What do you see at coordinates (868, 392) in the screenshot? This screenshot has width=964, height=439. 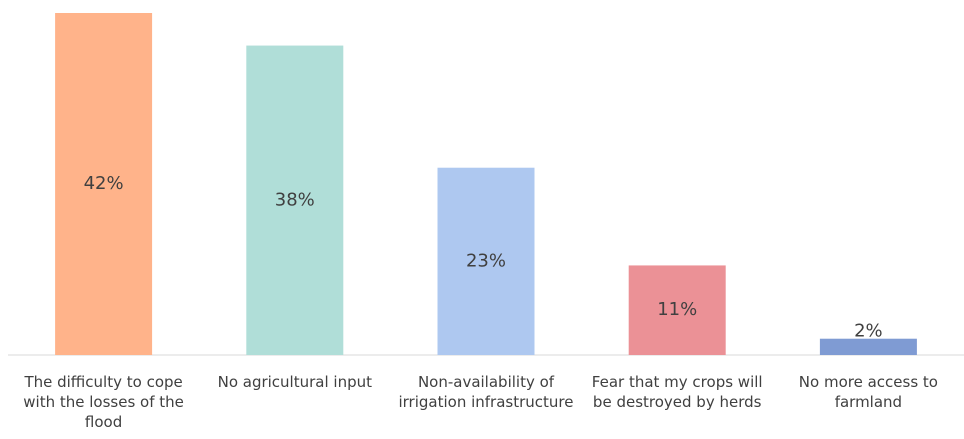 I see `x-tick-label: No more access to farmland` at bounding box center [868, 392].